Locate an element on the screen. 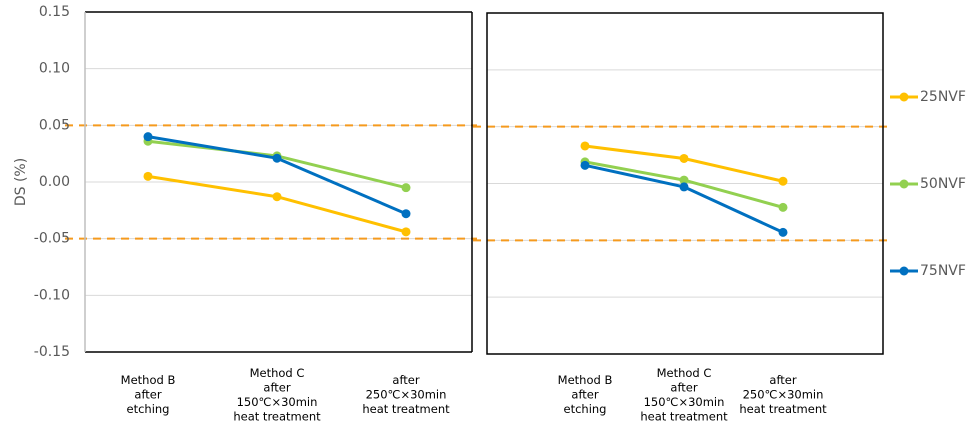 This screenshot has height=431, width=972. series-line-25NVF is located at coordinates (277, 204).